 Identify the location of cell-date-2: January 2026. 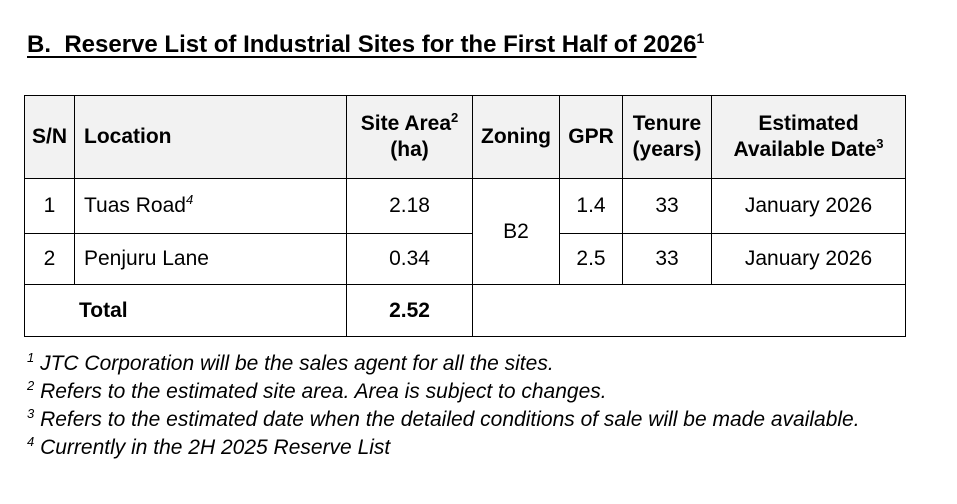
(808, 259).